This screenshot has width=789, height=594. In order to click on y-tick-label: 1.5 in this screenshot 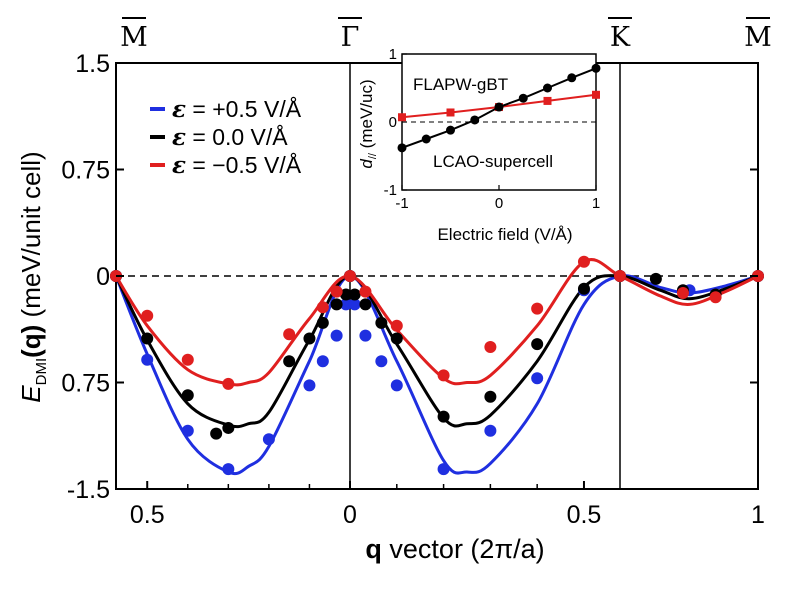, I will do `click(92, 64)`.